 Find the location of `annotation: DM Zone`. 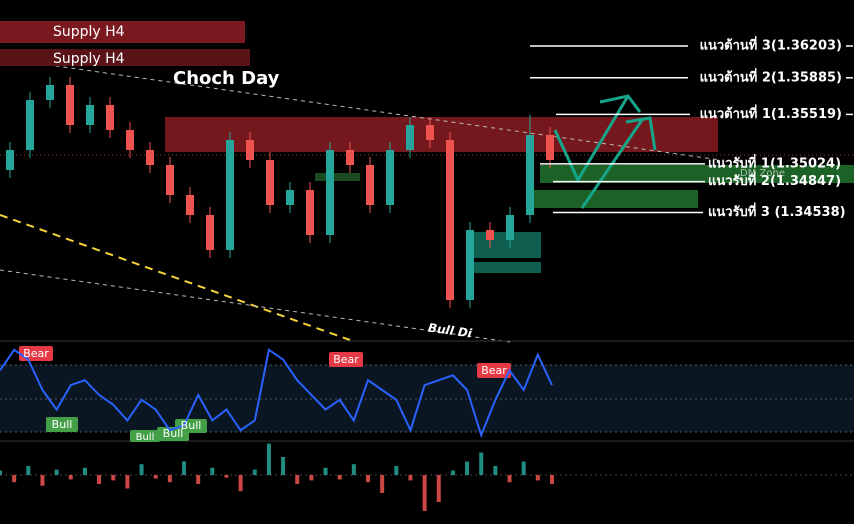

annotation: DM Zone is located at coordinates (762, 173).